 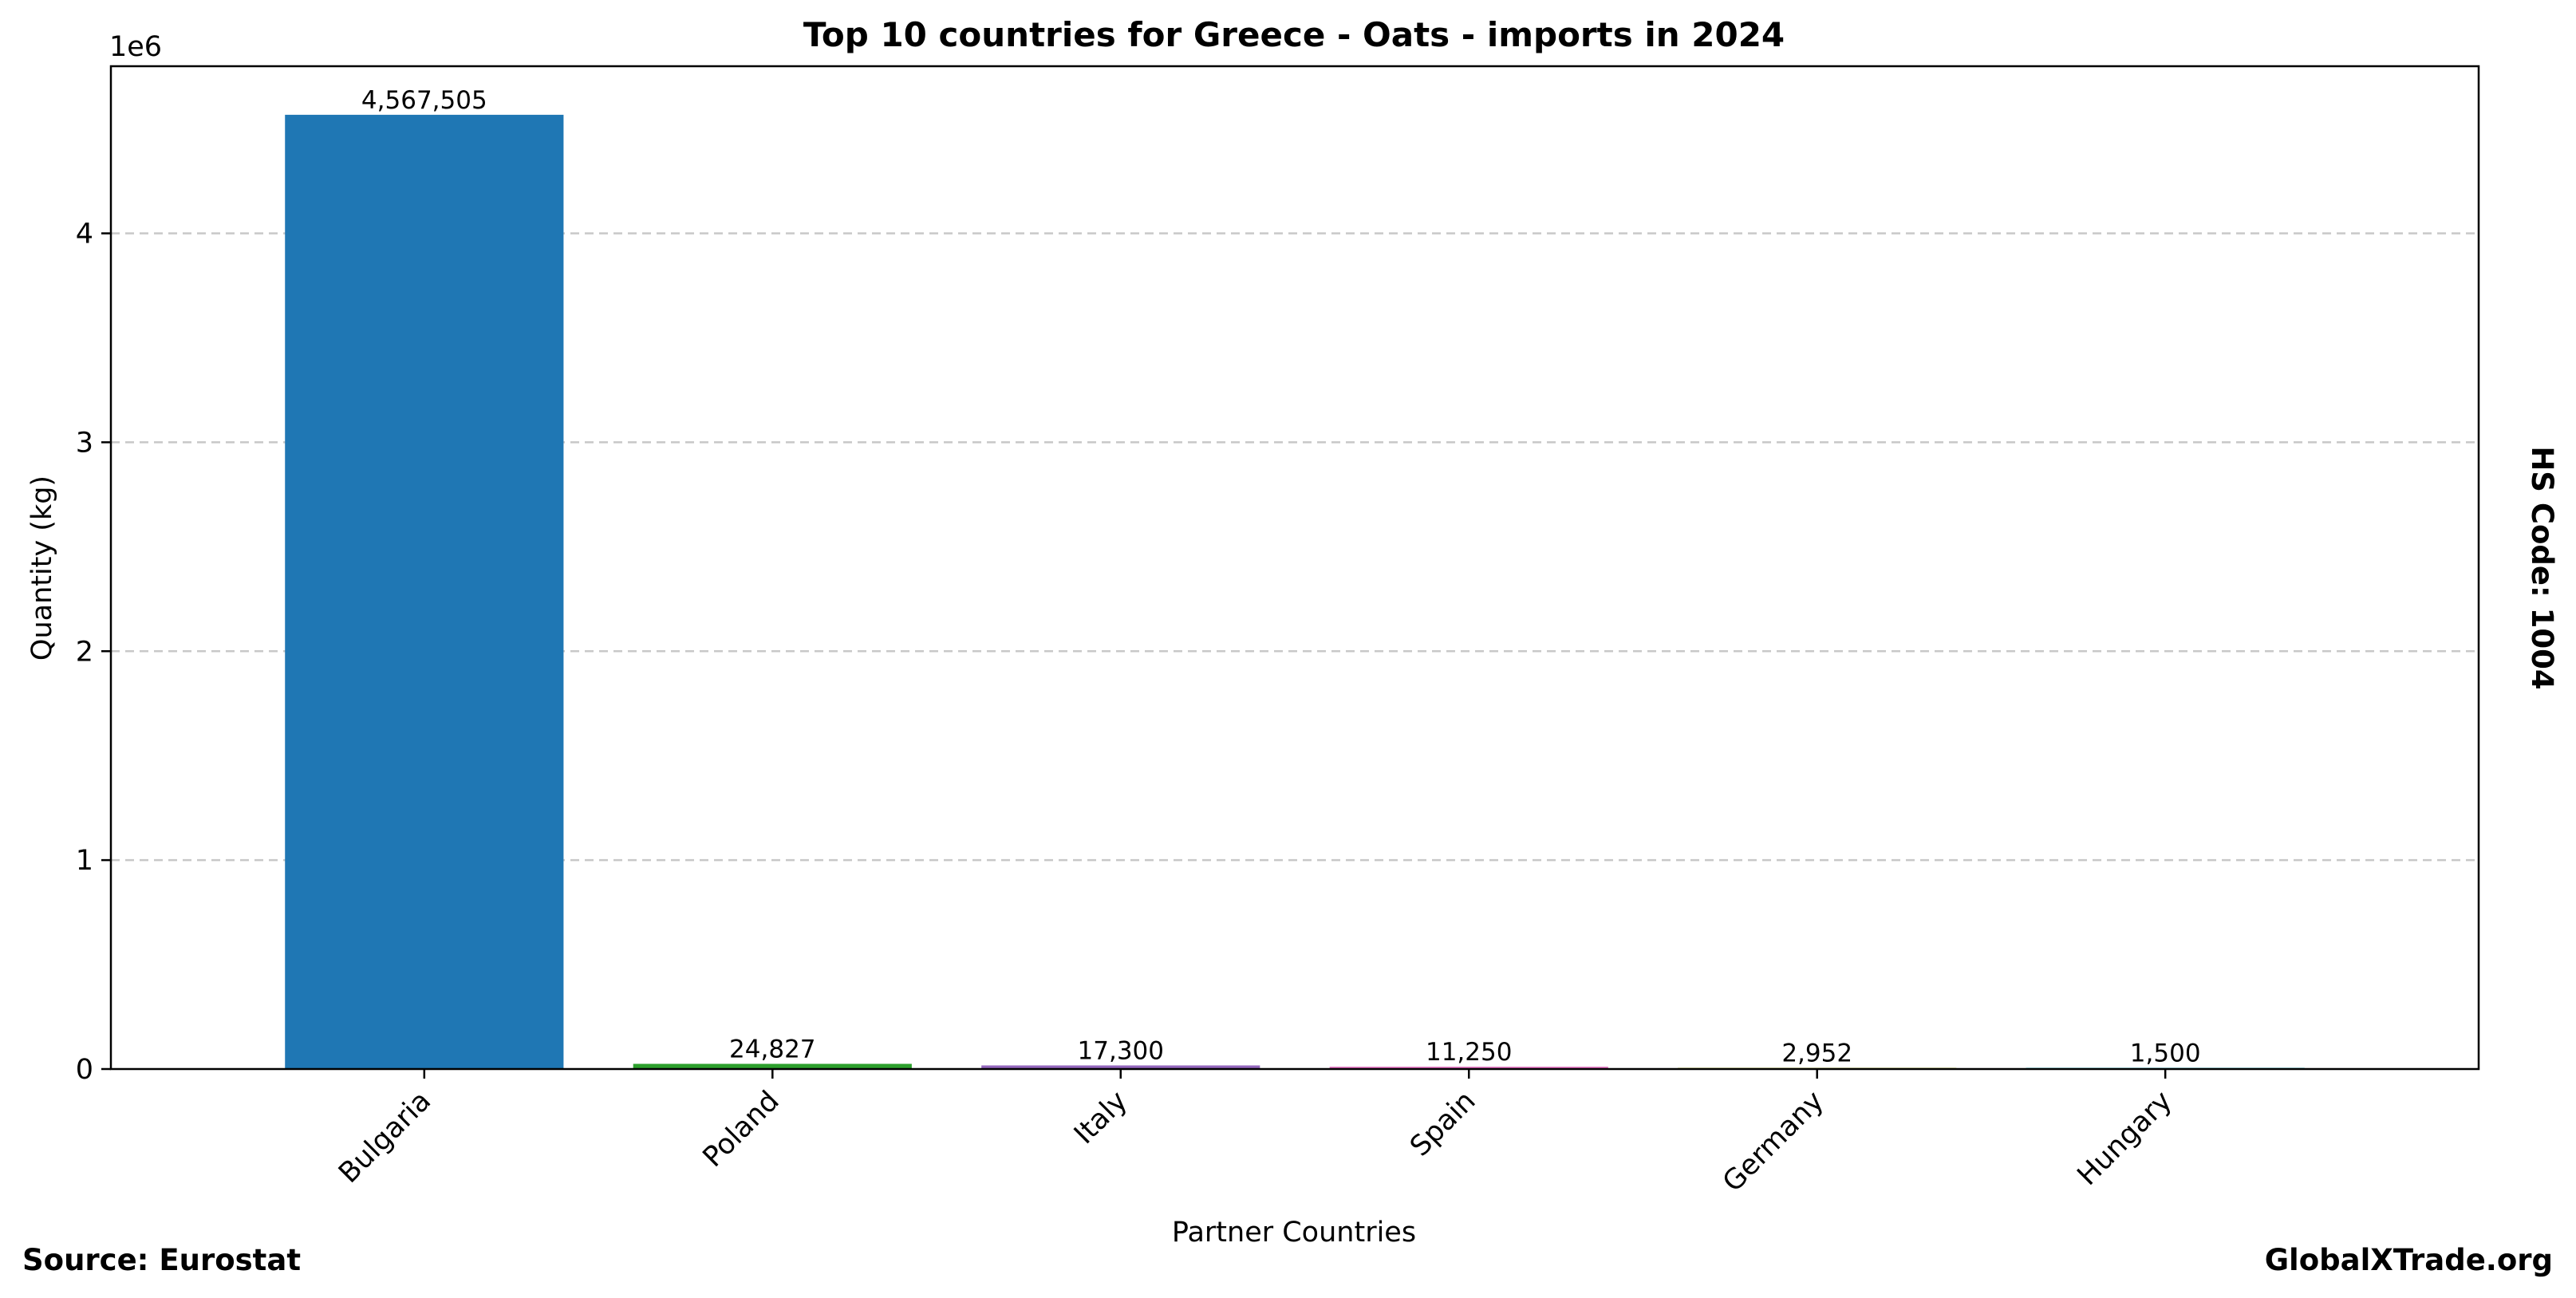 I want to click on y-axis-label: Quantity (kg), so click(x=42, y=568).